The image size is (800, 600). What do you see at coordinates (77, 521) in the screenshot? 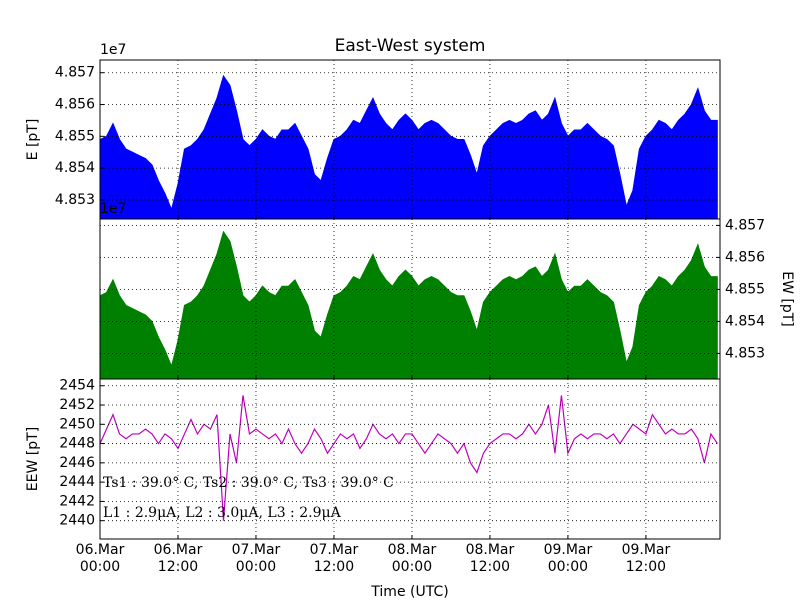
I see `y-tick-label: 2440` at bounding box center [77, 521].